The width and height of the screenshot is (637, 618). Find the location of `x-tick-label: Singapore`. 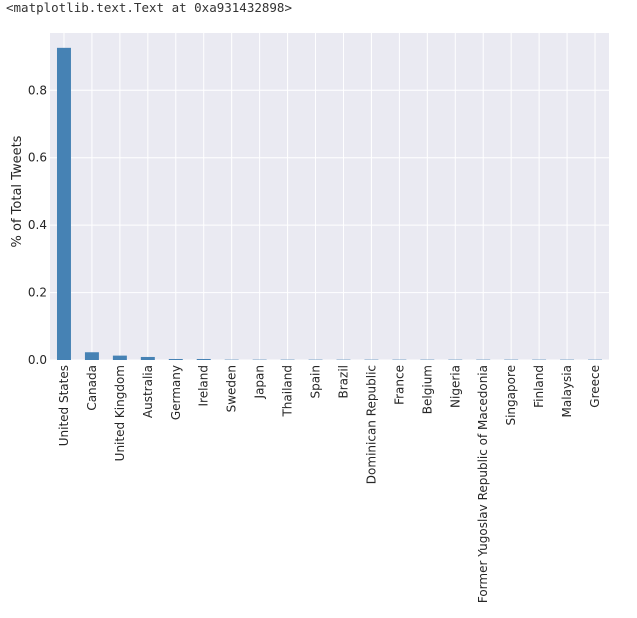

x-tick-label: Singapore is located at coordinates (511, 395).